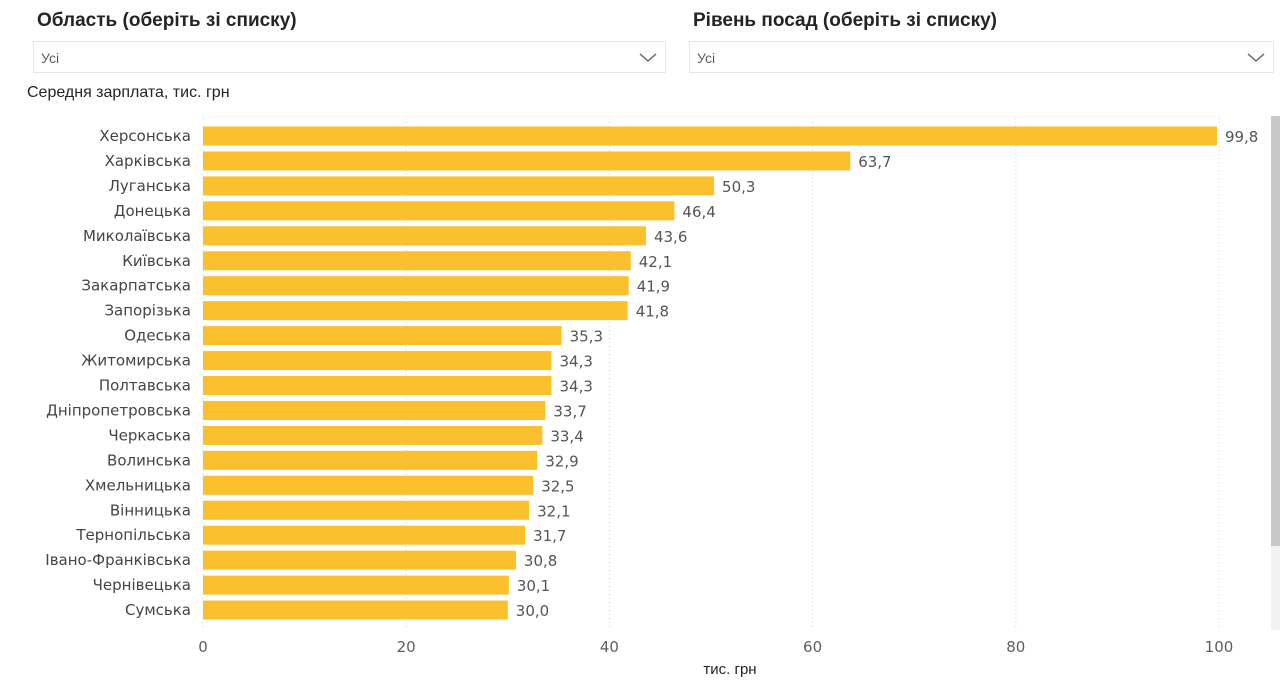  Describe the element at coordinates (533, 586) in the screenshot. I see `data-label: 30,1` at that location.